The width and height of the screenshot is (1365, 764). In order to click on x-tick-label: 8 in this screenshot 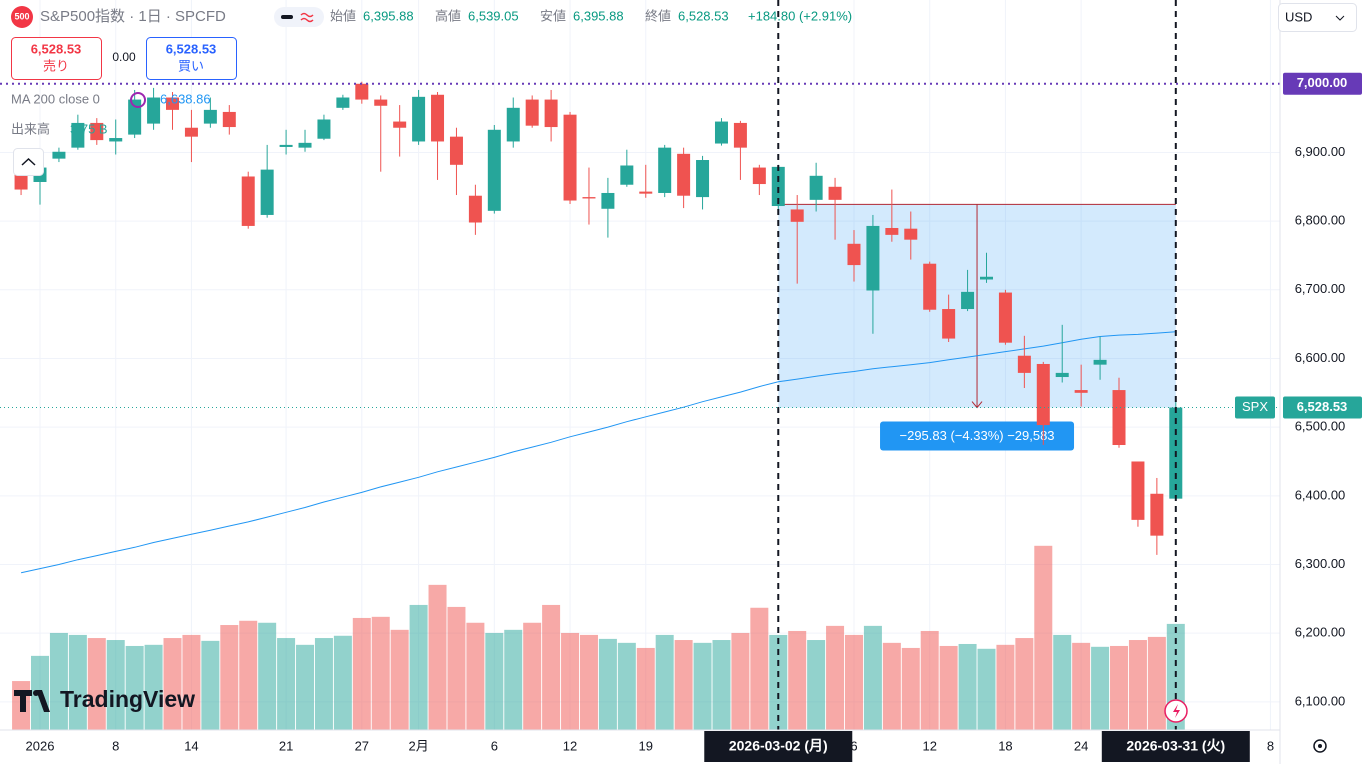, I will do `click(115, 745)`.